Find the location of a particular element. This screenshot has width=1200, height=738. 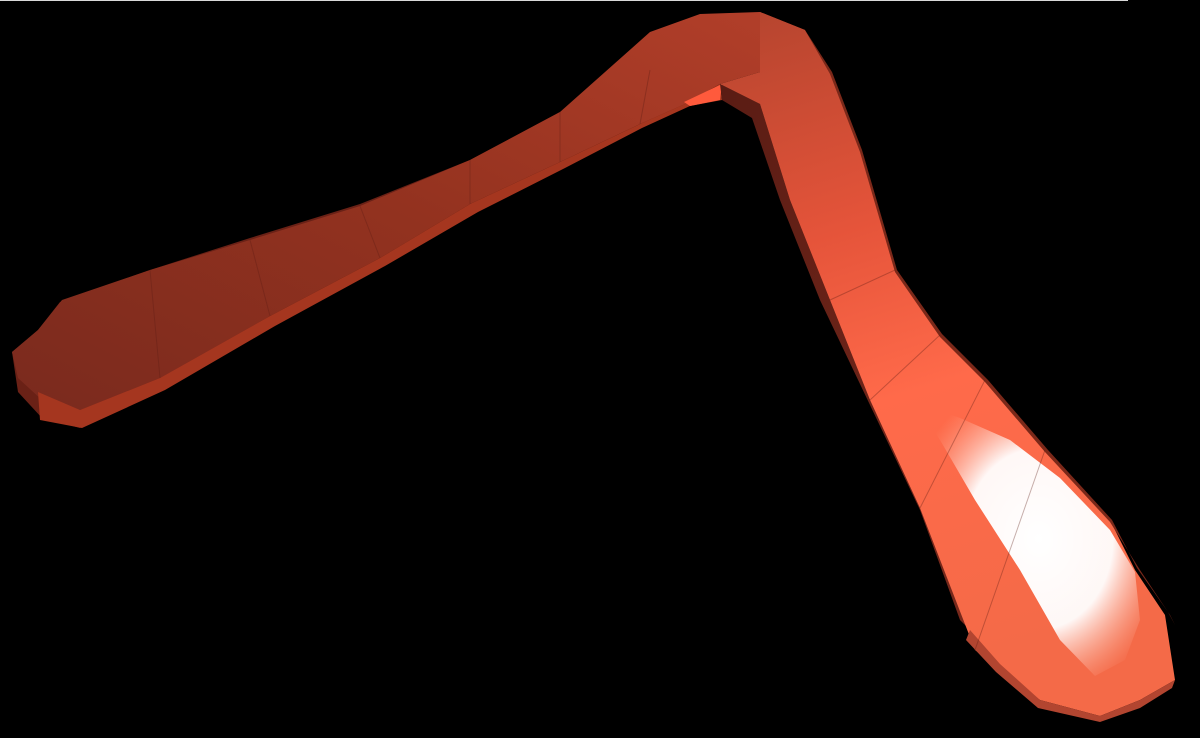

right-arm-bevel is located at coordinates (1070, 676).